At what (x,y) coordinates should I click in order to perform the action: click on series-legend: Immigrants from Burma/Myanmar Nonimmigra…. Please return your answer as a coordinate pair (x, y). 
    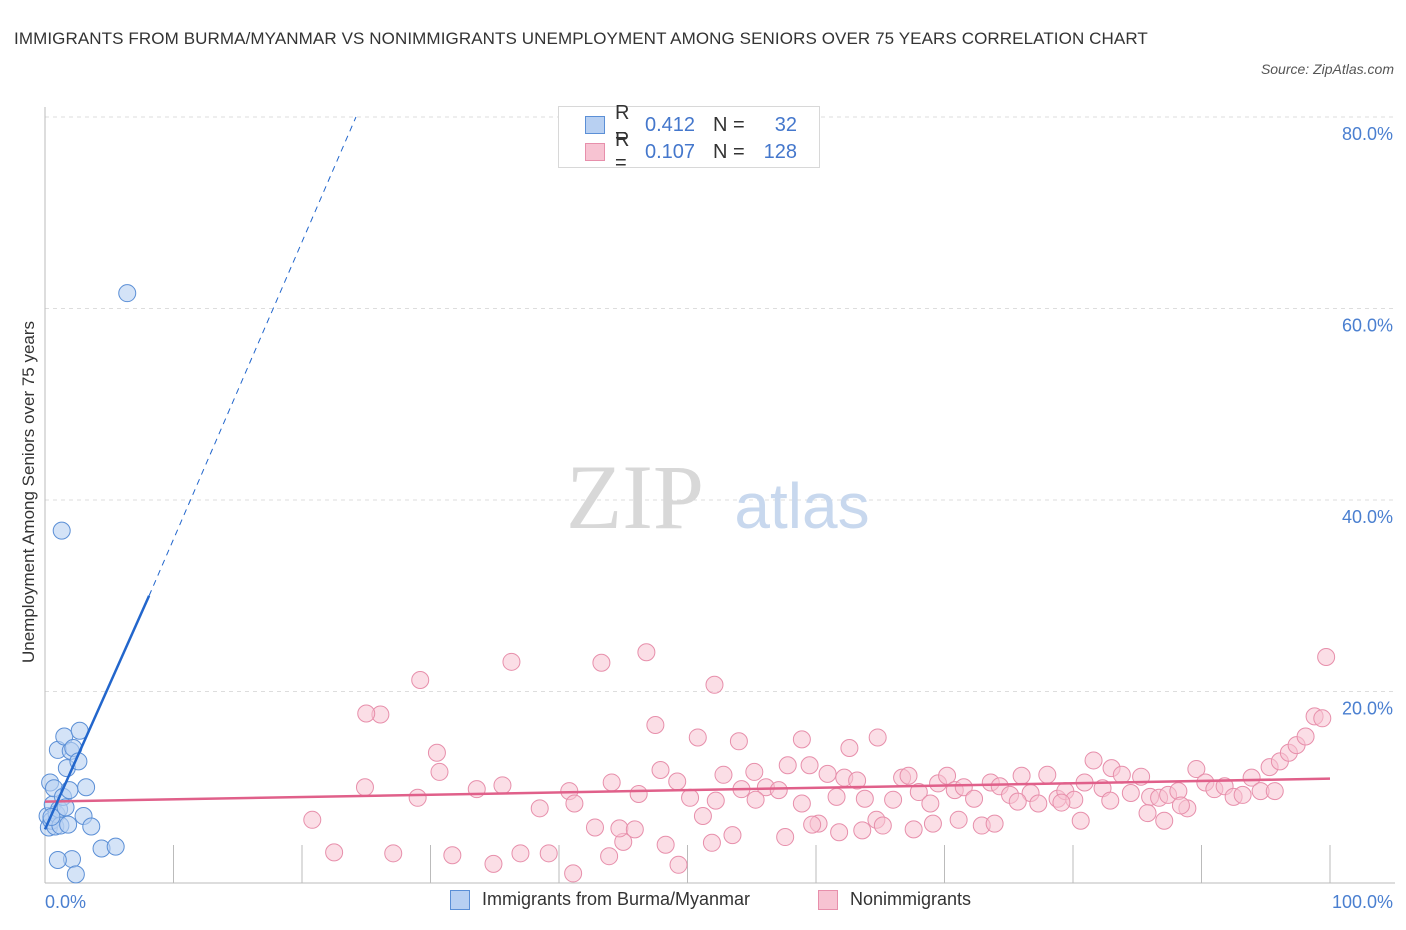
    Looking at the image, I should click on (703, 902).